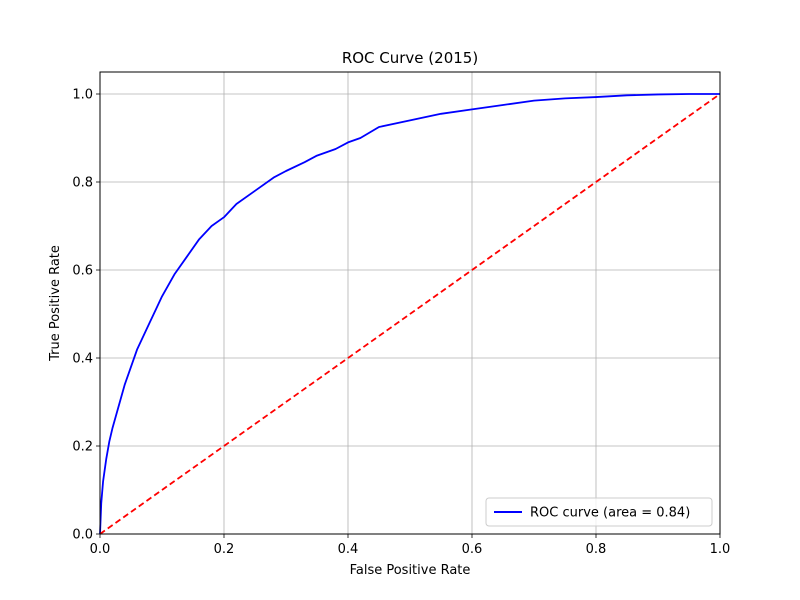  Describe the element at coordinates (82, 183) in the screenshot. I see `y-tick-label: 0.8` at that location.